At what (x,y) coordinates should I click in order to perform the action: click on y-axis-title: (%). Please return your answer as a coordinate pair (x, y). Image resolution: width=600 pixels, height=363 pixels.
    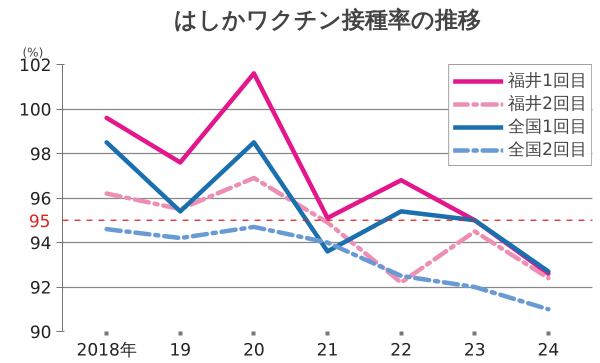
    Looking at the image, I should click on (33, 53).